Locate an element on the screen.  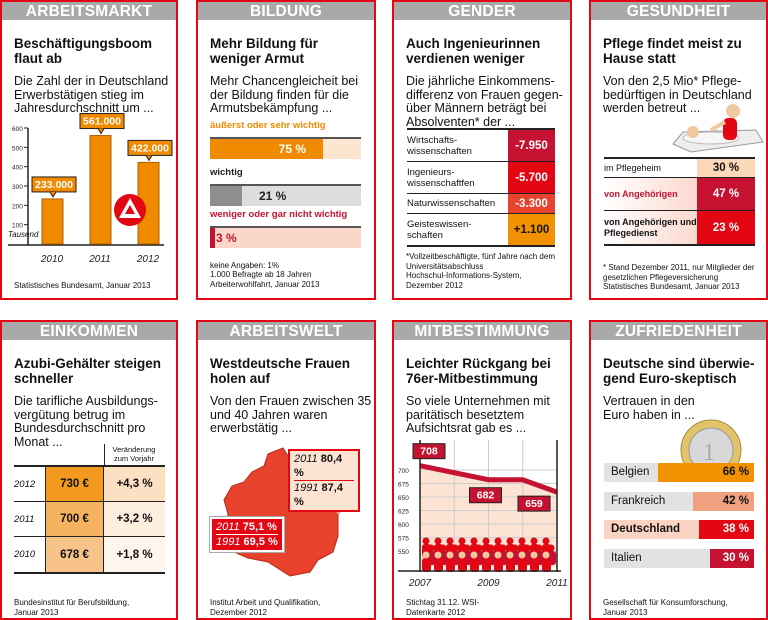
y-tick-label: 600 is located at coordinates (17, 129).